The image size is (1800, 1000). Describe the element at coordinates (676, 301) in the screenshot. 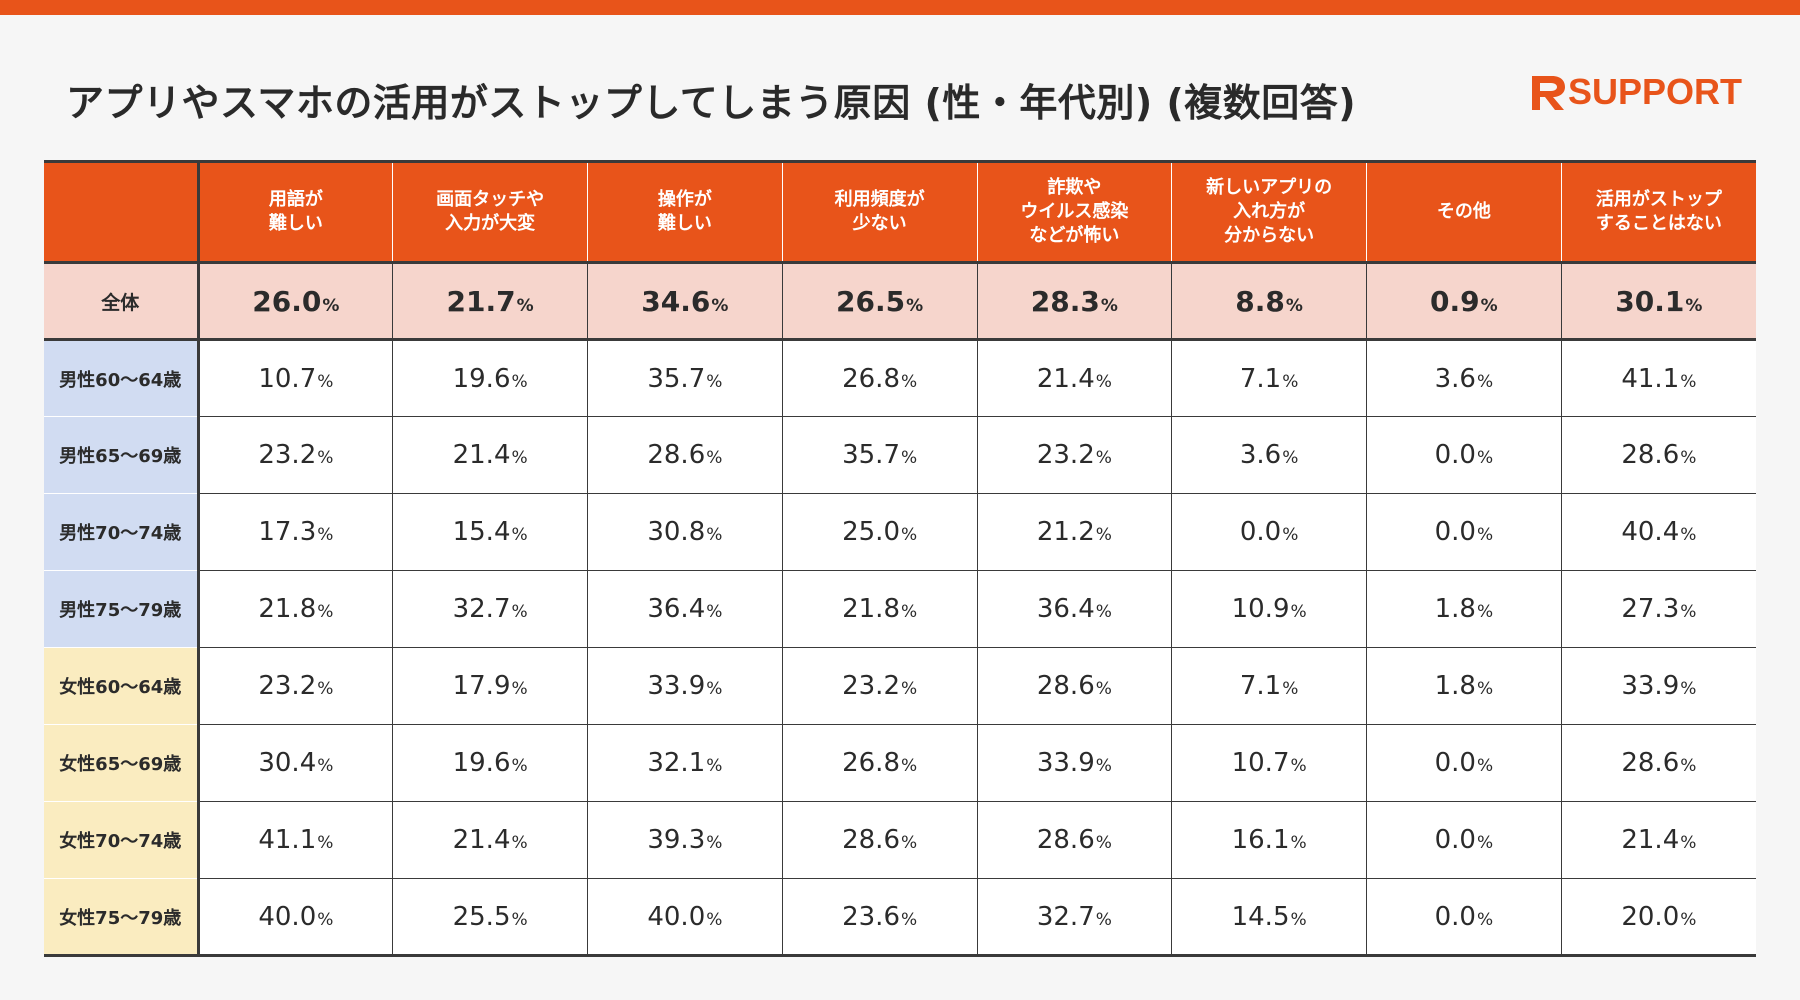

I see `value-number: 34.6` at that location.